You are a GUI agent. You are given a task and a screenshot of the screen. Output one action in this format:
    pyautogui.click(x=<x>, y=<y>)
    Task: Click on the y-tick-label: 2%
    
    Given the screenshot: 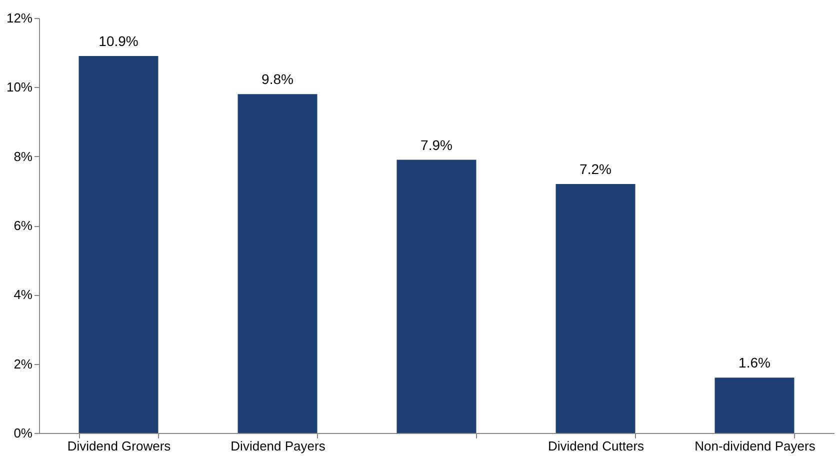 What is the action you would take?
    pyautogui.click(x=23, y=364)
    